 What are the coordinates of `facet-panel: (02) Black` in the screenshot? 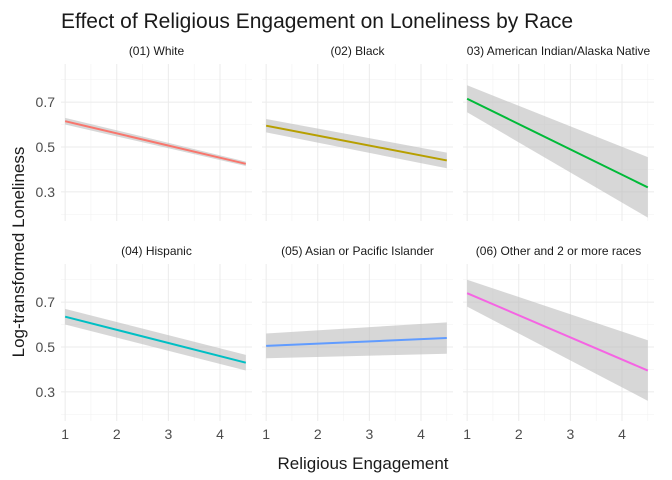 It's located at (357, 132).